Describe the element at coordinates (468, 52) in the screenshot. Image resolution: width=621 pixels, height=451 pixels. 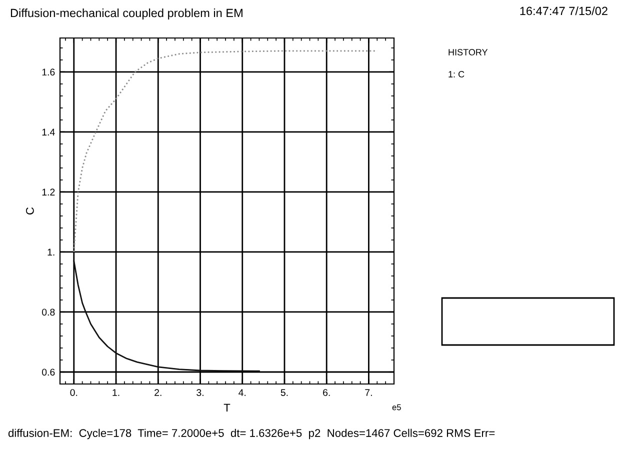
I see `text: HISTORY` at that location.